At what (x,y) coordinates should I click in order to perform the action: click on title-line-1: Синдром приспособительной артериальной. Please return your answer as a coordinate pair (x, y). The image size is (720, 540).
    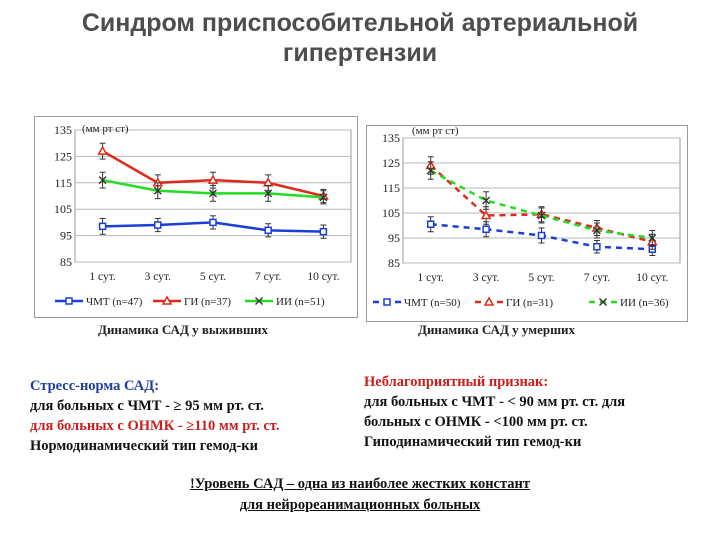
    Looking at the image, I should click on (360, 23).